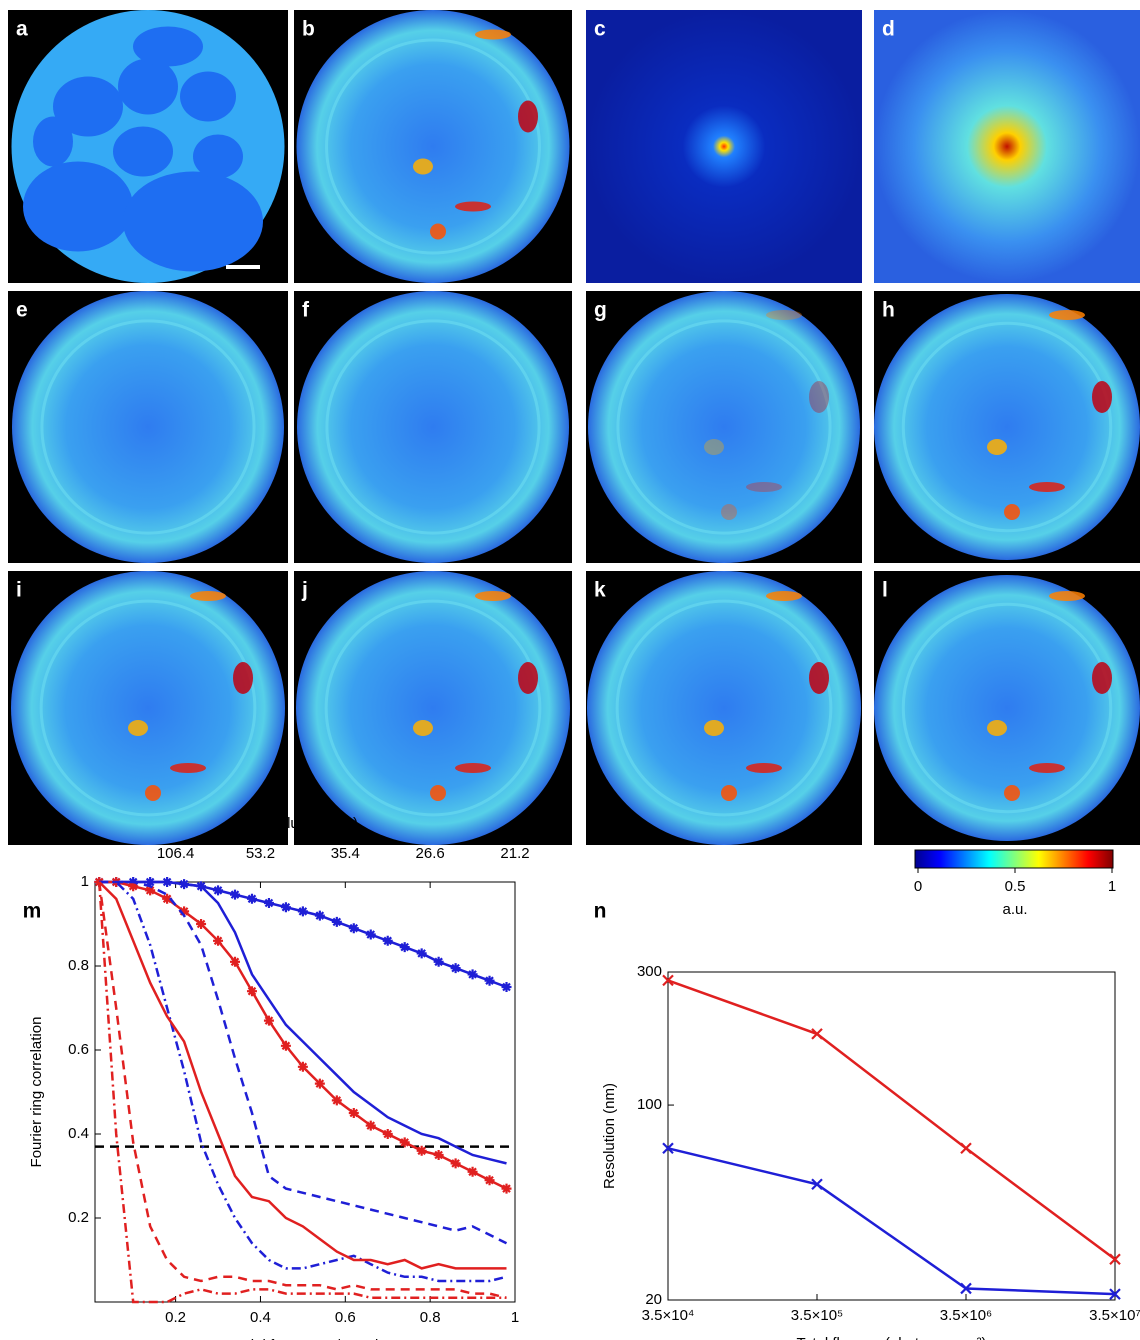  What do you see at coordinates (817, 1315) in the screenshot?
I see `x-tick-label: 3.5×10⁵` at bounding box center [817, 1315].